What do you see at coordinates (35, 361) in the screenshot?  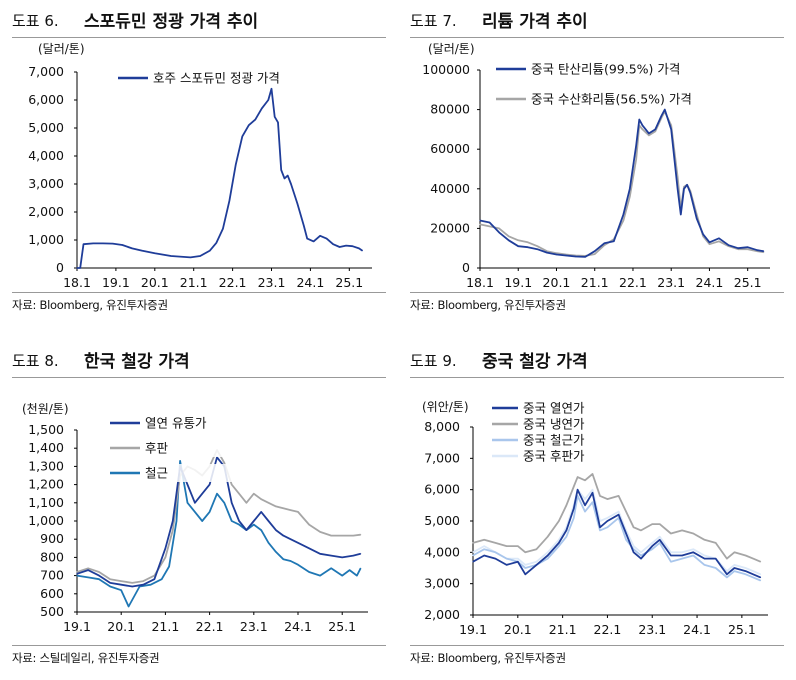 I see `figure-number: 도표 8.` at bounding box center [35, 361].